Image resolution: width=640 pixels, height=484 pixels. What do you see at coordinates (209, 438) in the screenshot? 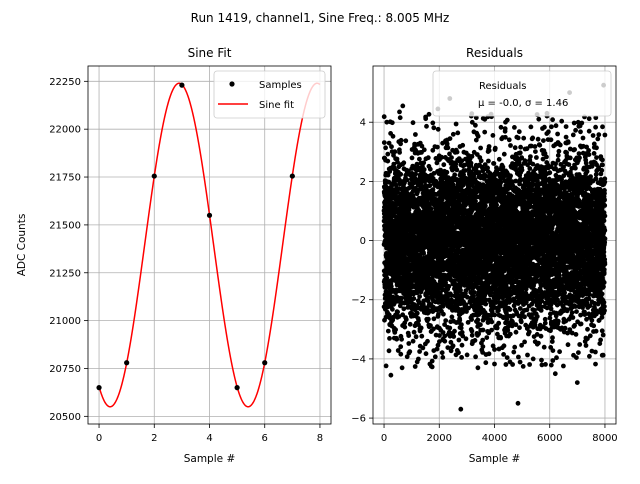
I see `x-tick-label: 4` at bounding box center [209, 438].